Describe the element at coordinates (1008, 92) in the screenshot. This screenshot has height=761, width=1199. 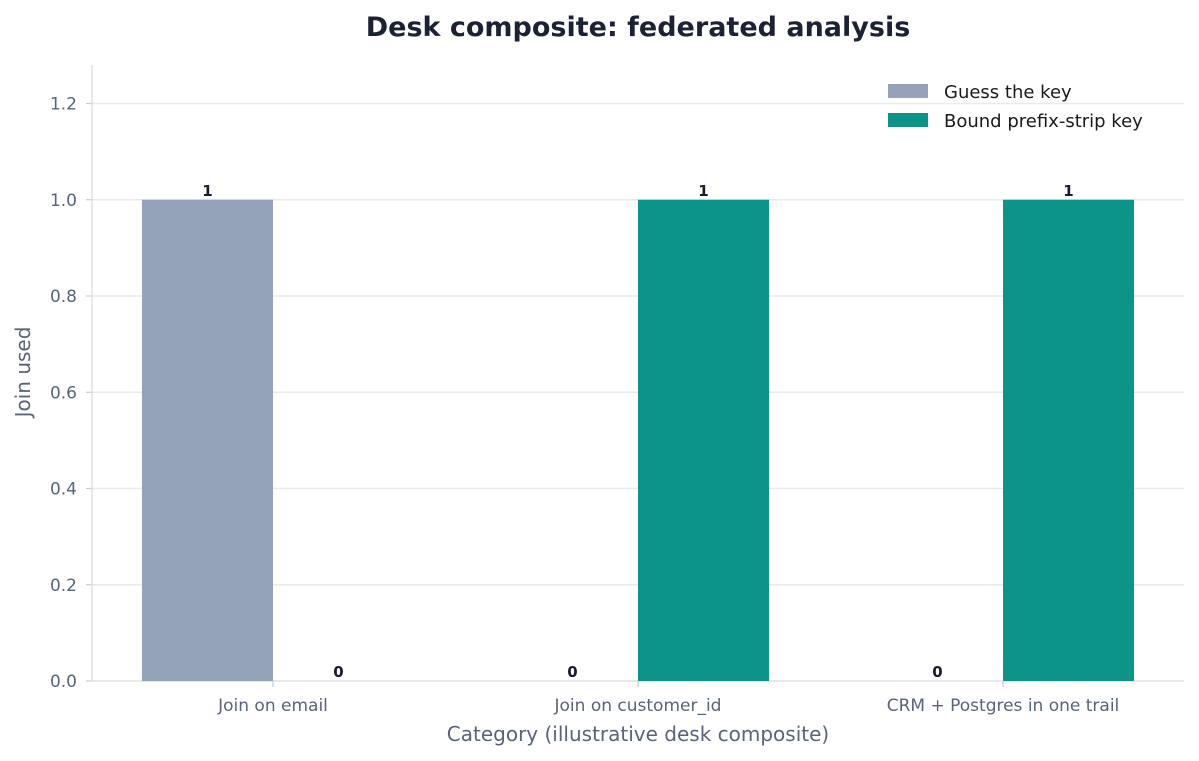
I see `legend-label: Guess the key` at that location.